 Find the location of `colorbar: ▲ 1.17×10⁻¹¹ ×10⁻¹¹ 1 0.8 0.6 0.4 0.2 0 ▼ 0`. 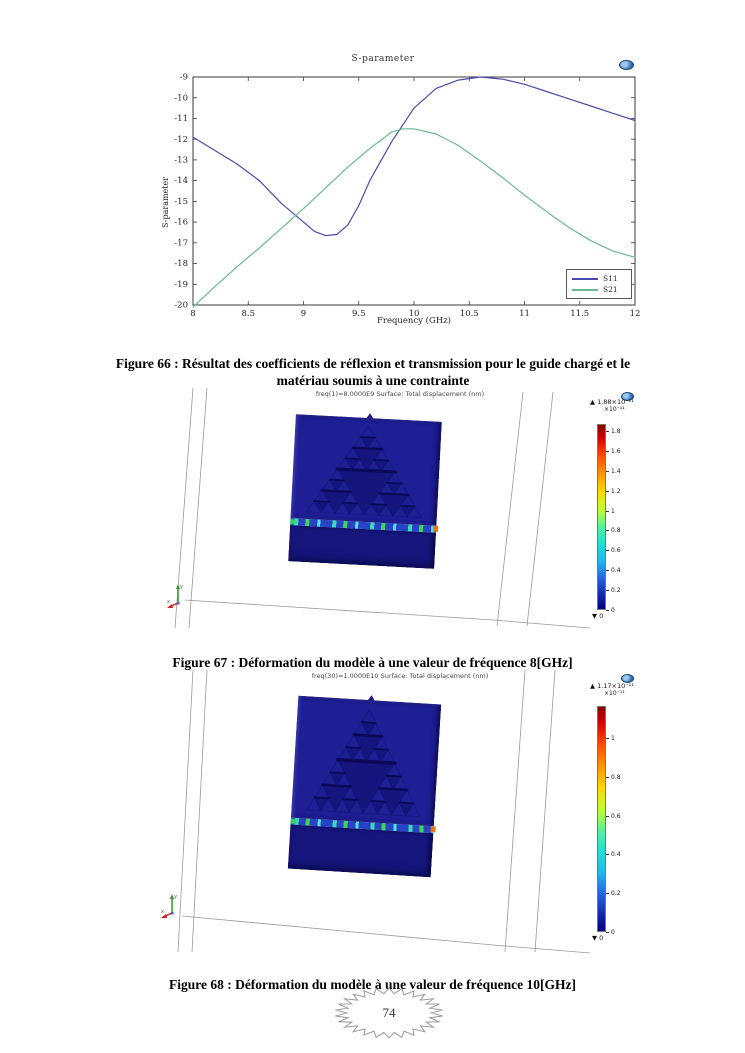

colorbar: ▲ 1.17×10⁻¹¹ ×10⁻¹¹ 1 0.8 0.6 0.4 0.2 0 ▼ 0 is located at coordinates (616, 816).